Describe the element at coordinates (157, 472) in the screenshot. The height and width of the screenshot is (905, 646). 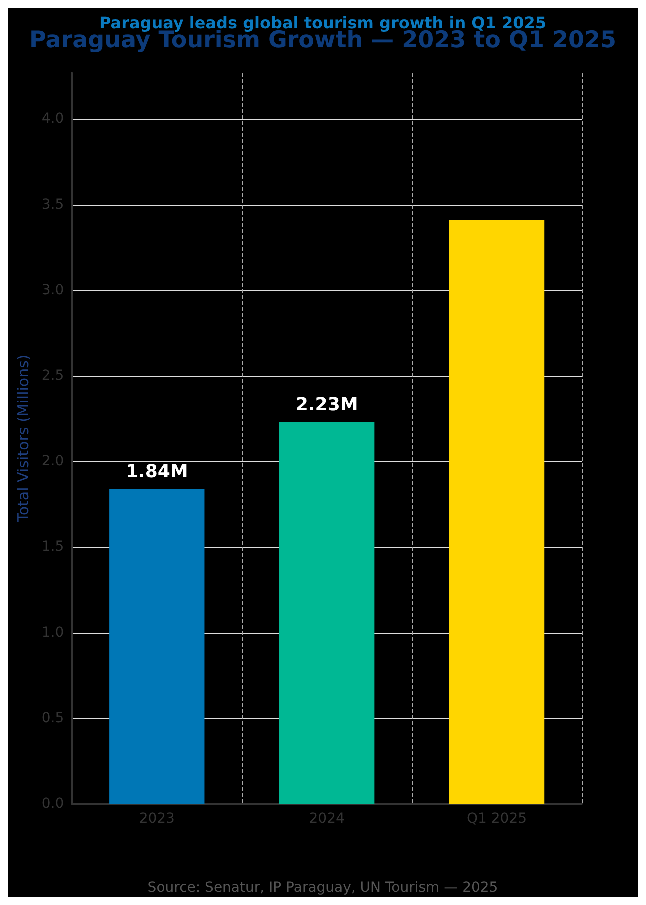
I see `data-label: 1.84M` at that location.